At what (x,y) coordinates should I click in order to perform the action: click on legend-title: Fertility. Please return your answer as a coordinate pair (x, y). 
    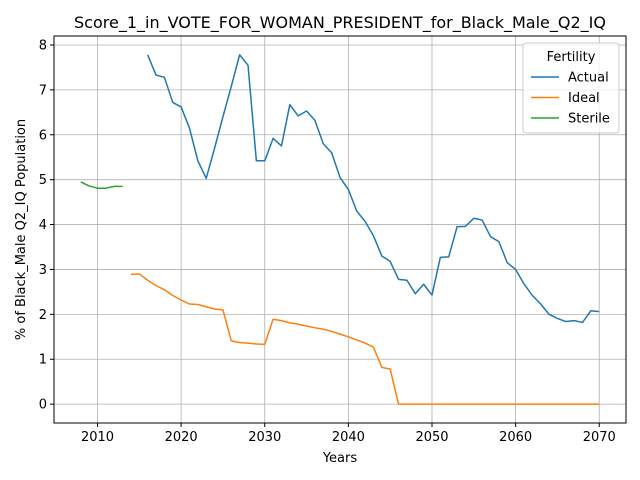
    Looking at the image, I should click on (571, 57).